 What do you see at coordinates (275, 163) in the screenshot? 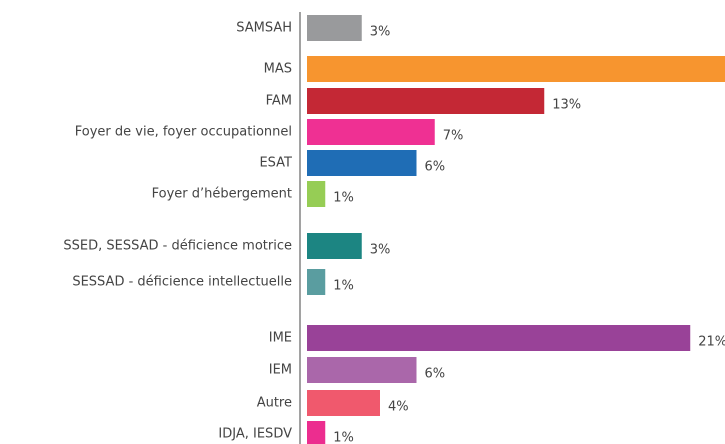
I see `category-label: ESAT` at bounding box center [275, 163].